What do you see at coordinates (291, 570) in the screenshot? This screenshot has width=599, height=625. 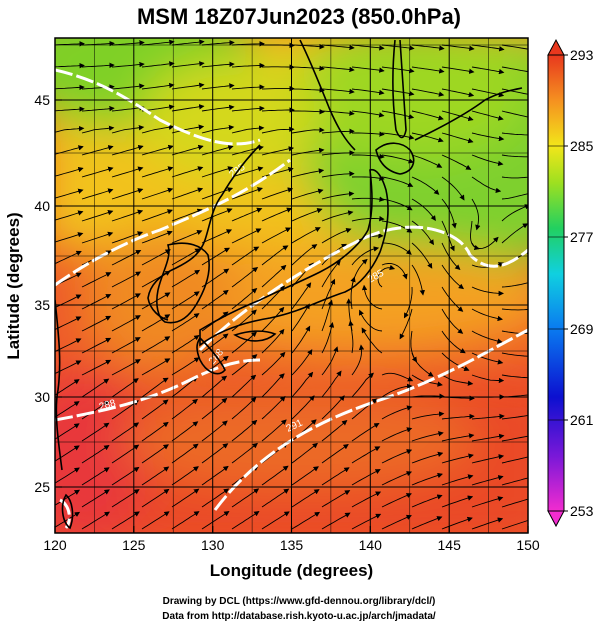 I see `x-axis-label: Longitude (degrees)` at bounding box center [291, 570].